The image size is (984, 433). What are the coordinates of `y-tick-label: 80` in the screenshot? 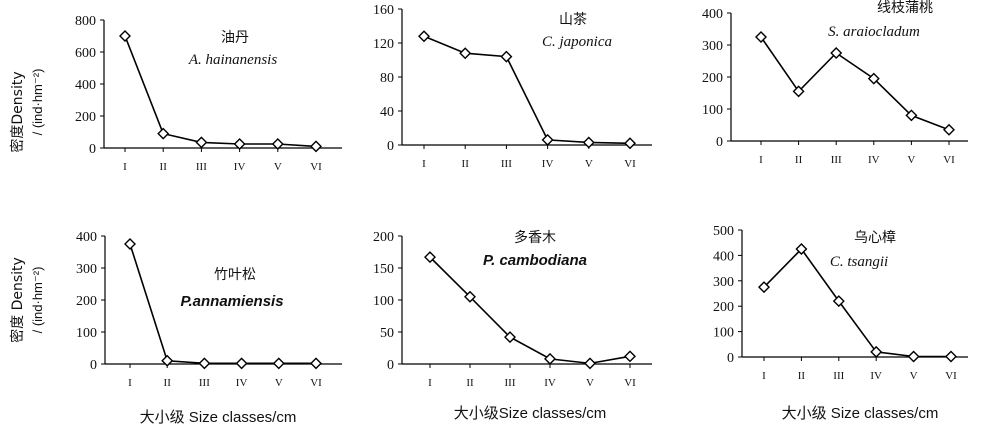 It's located at (387, 78).